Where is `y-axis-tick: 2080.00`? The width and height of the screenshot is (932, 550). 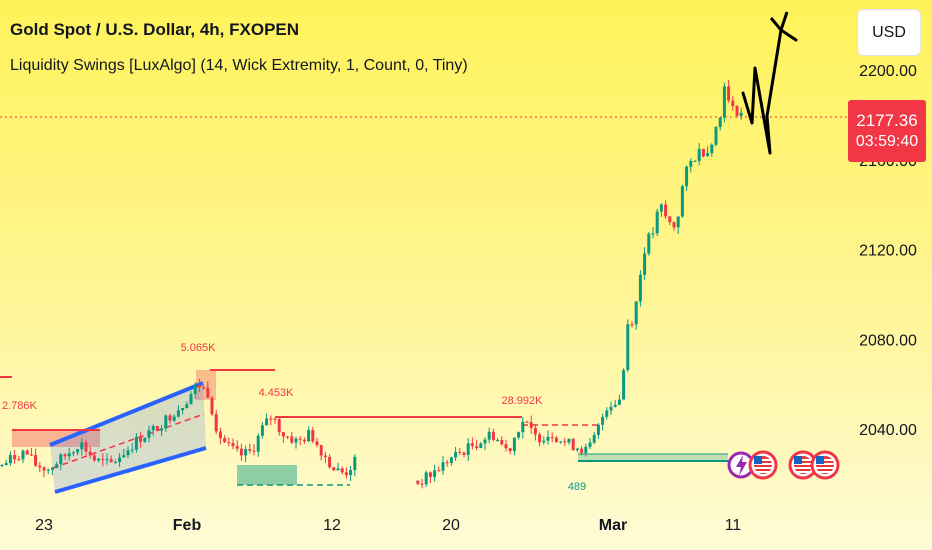
y-axis-tick: 2080.00 is located at coordinates (888, 340).